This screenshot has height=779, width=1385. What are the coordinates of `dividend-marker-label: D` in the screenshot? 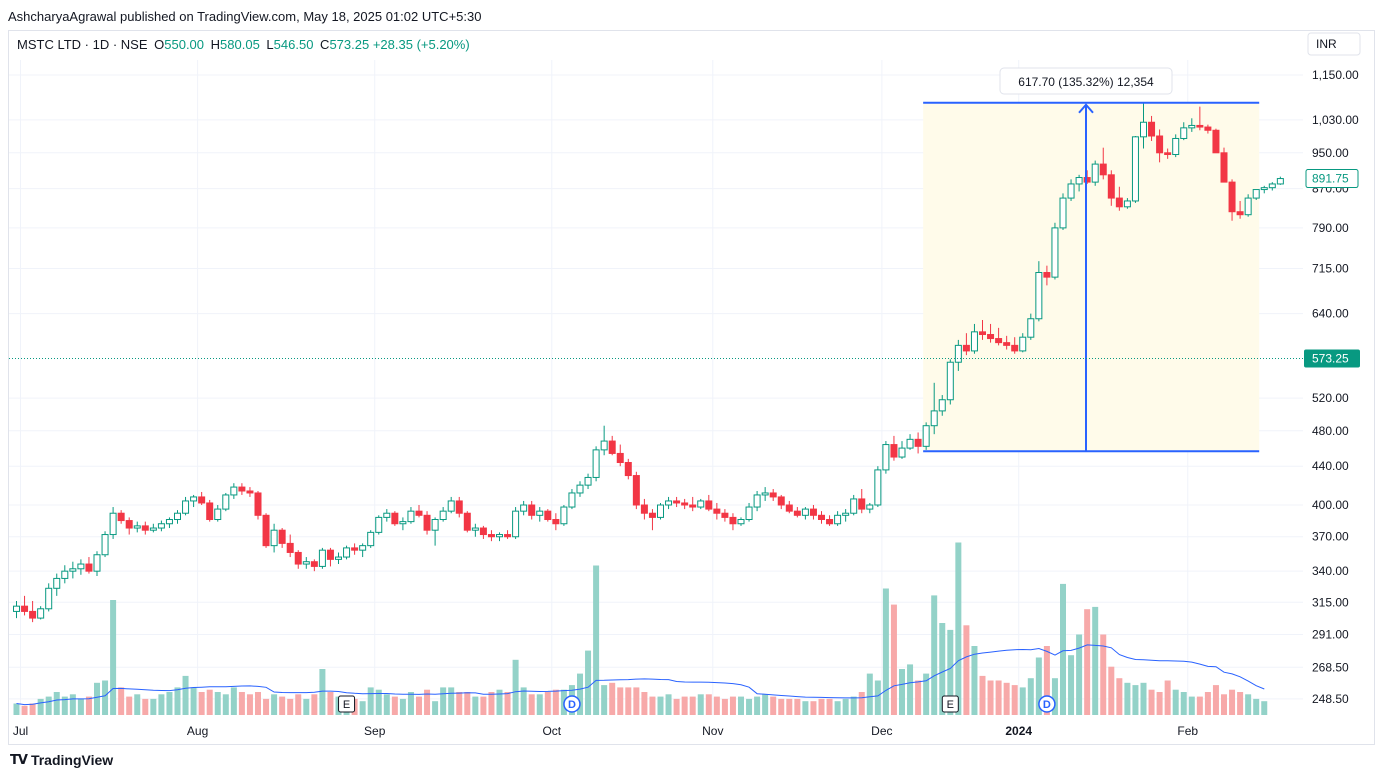 It's located at (572, 705).